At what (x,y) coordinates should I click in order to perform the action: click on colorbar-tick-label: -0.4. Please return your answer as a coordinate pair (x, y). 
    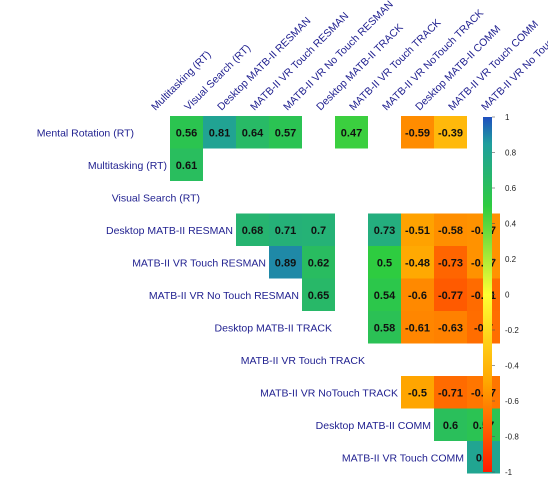
    Looking at the image, I should click on (512, 366).